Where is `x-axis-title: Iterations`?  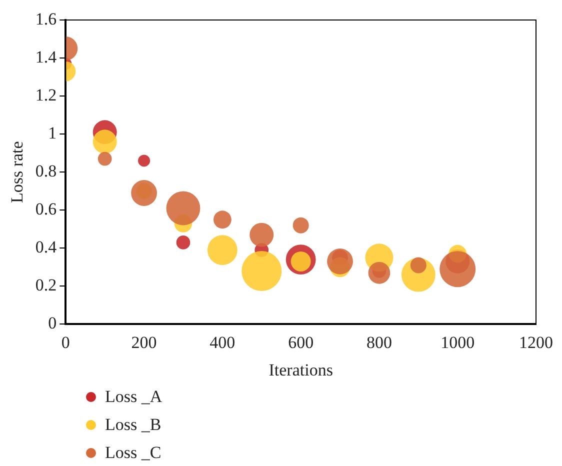
x-axis-title: Iterations is located at coordinates (300, 370).